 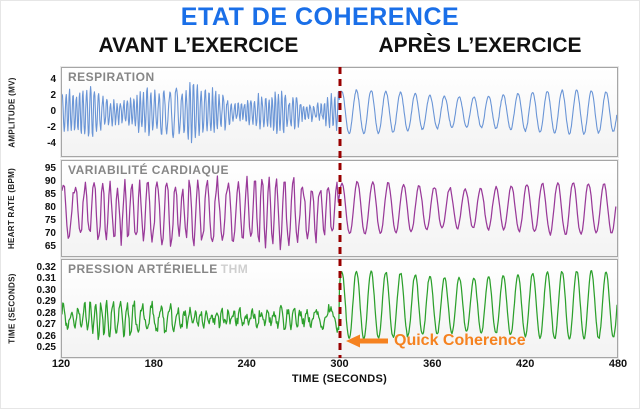 What do you see at coordinates (46, 302) in the screenshot?
I see `y-tick-label: 0.29` at bounding box center [46, 302].